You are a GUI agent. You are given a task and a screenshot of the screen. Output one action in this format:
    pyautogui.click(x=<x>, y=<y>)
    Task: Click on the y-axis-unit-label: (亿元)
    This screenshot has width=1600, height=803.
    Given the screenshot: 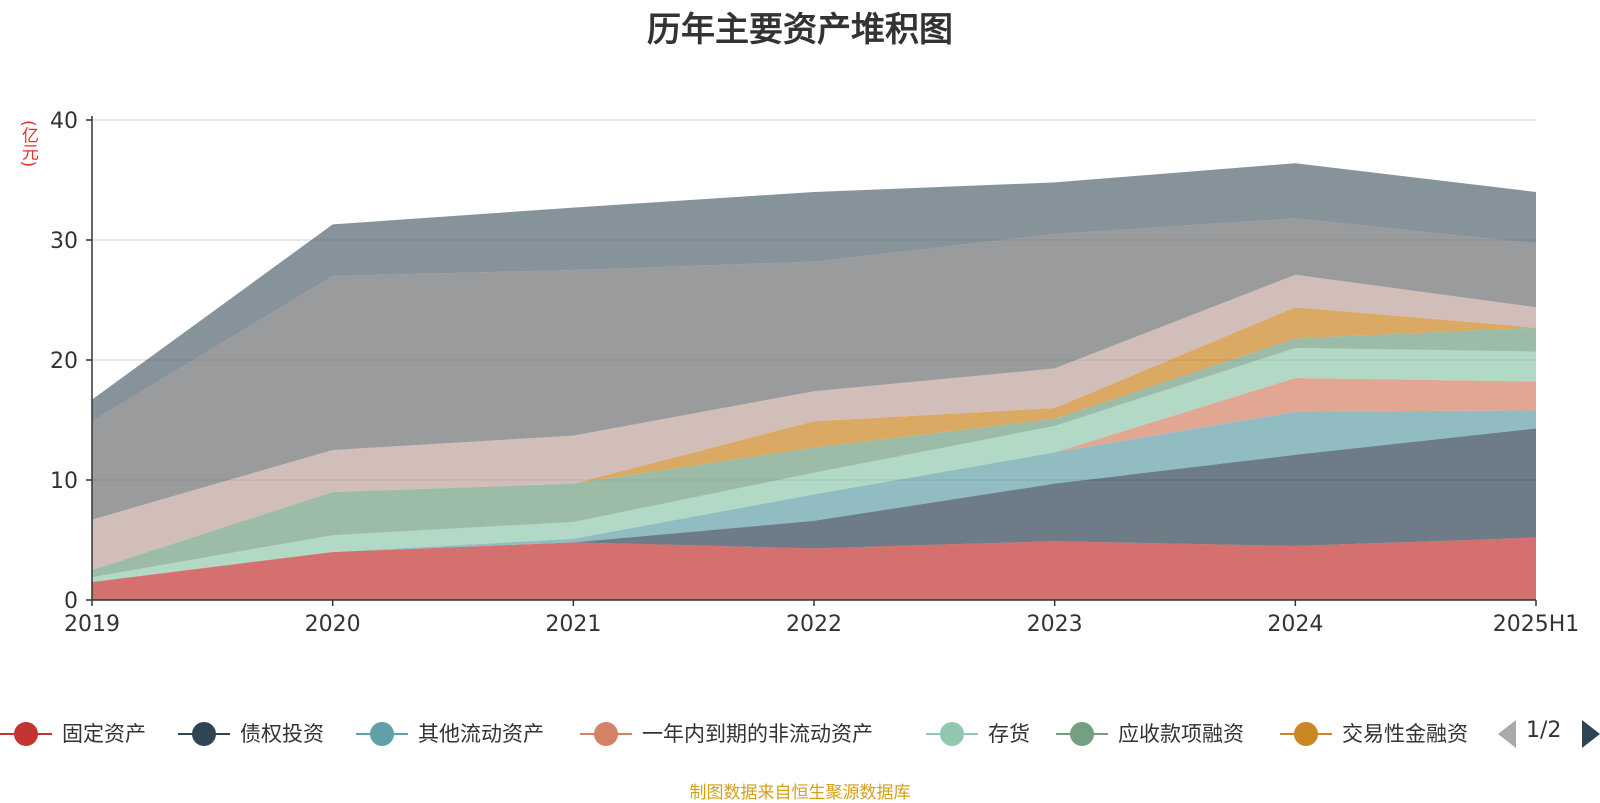 What is the action you would take?
    pyautogui.click(x=28, y=144)
    